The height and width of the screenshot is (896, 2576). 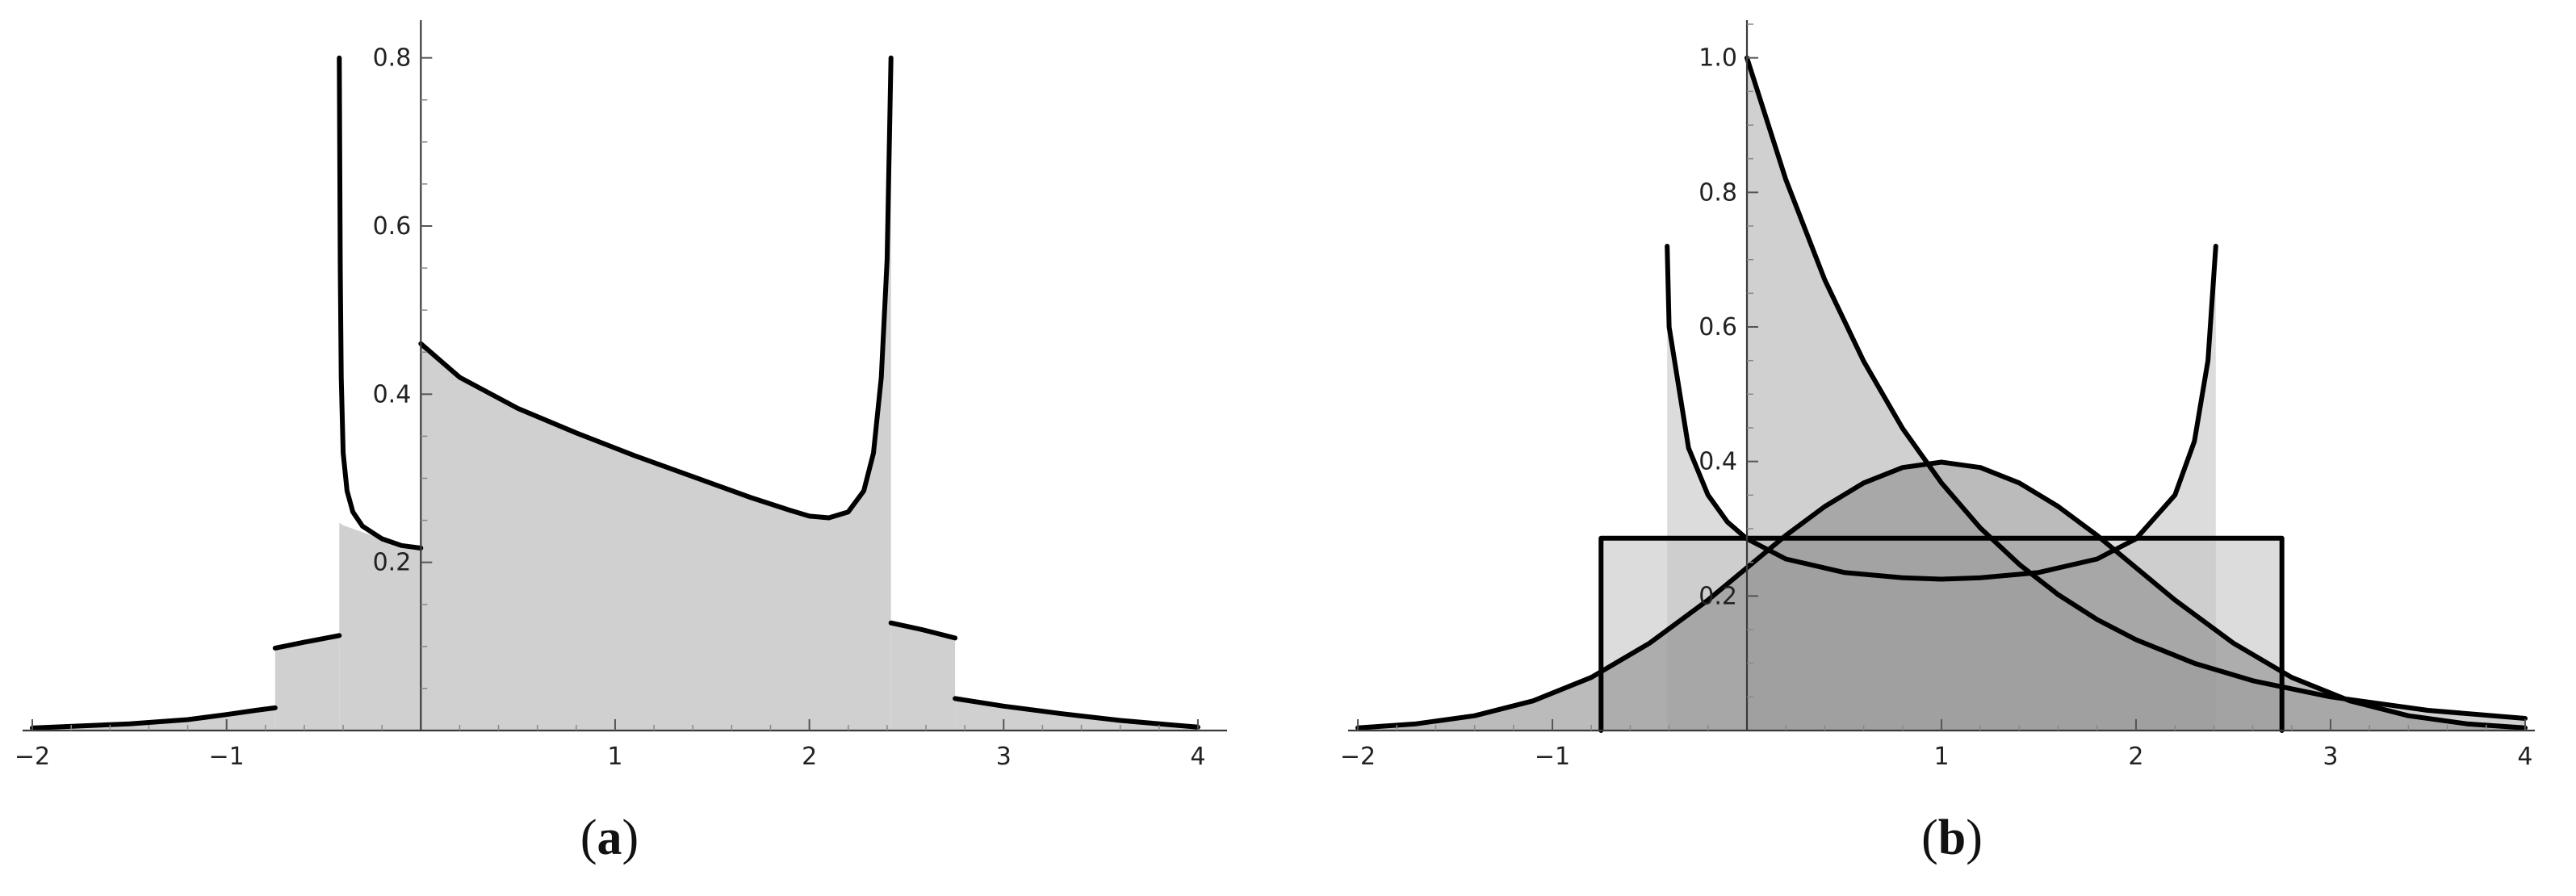 I want to click on chart-b-panel-label: (b), so click(x=1952, y=838).